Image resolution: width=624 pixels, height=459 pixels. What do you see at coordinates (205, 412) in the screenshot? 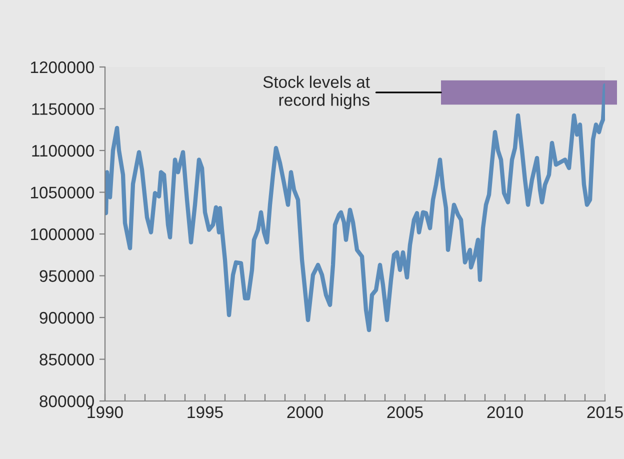
I see `x-tick-label: 1995` at bounding box center [205, 412].